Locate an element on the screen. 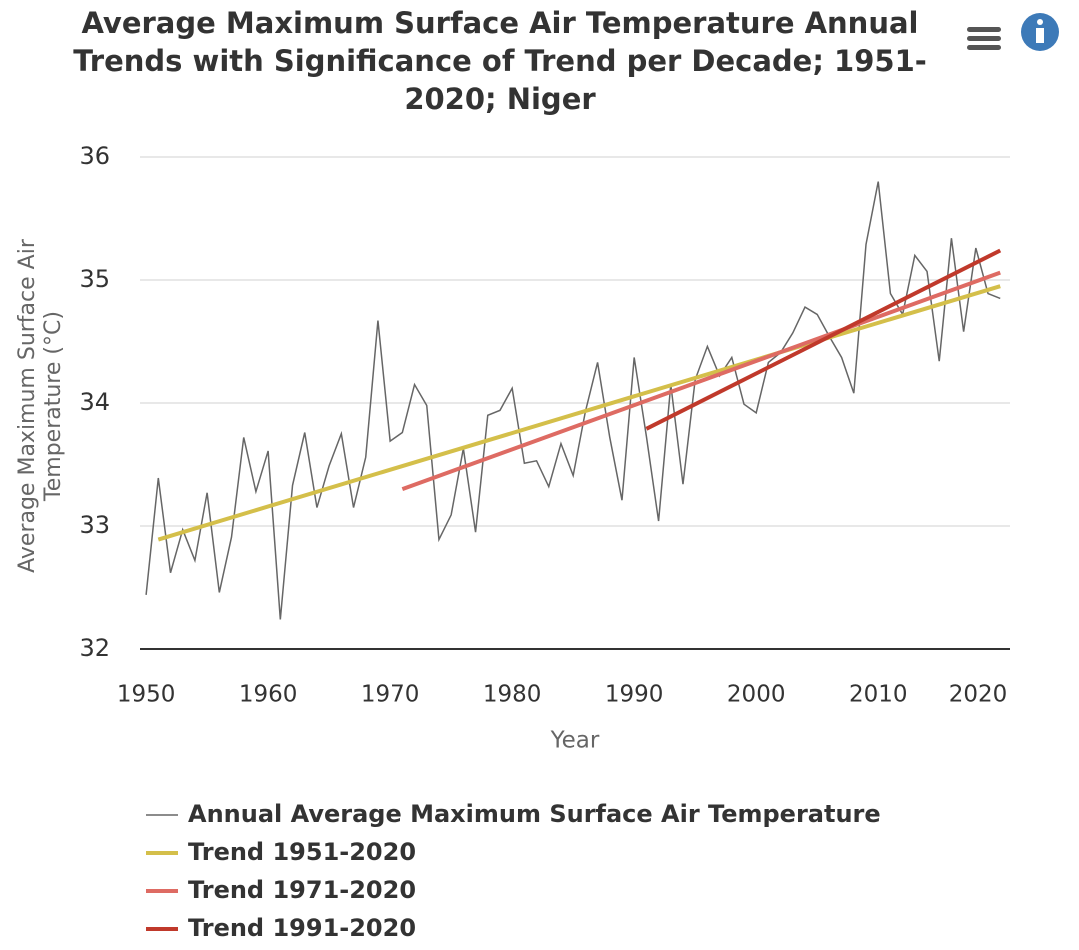 The image size is (1079, 950). x-tick-label: 1950 is located at coordinates (146, 695).